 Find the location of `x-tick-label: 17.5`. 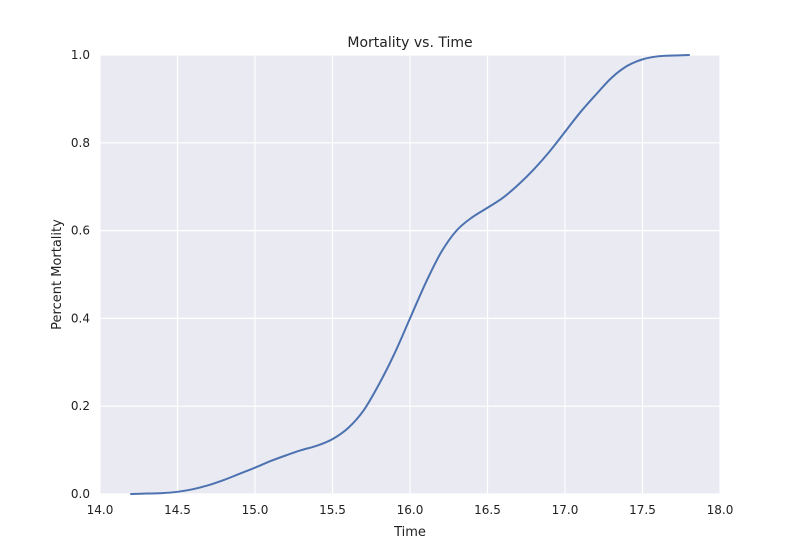

x-tick-label: 17.5 is located at coordinates (642, 510).